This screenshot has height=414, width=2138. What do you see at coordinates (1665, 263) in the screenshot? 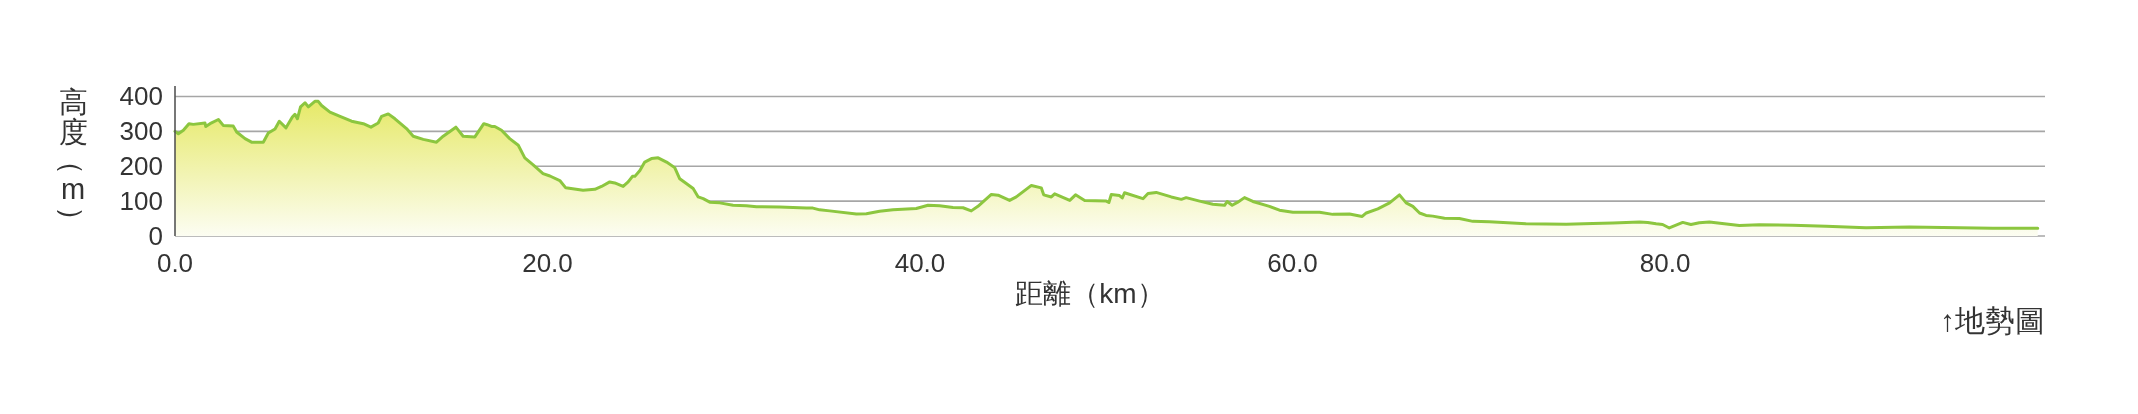
I see `xtick: 80.0` at bounding box center [1665, 263].